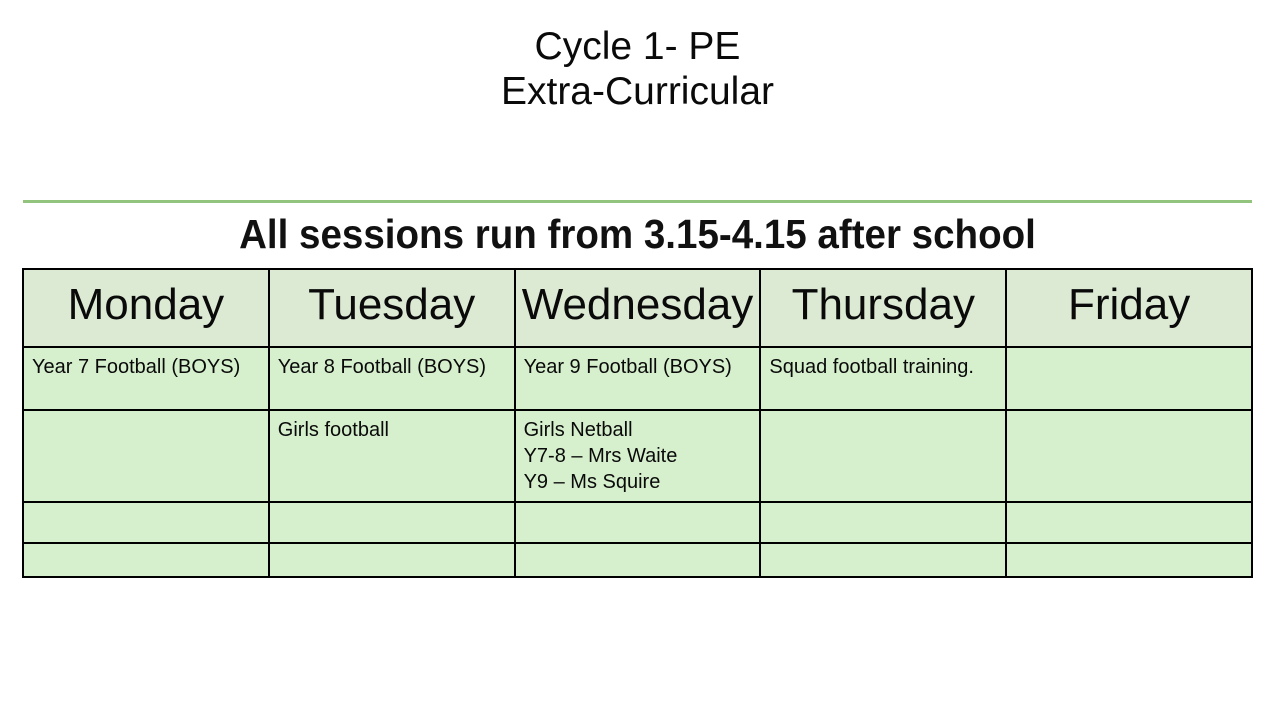  I want to click on page-title-line1: Cycle 1- PE, so click(637, 46).